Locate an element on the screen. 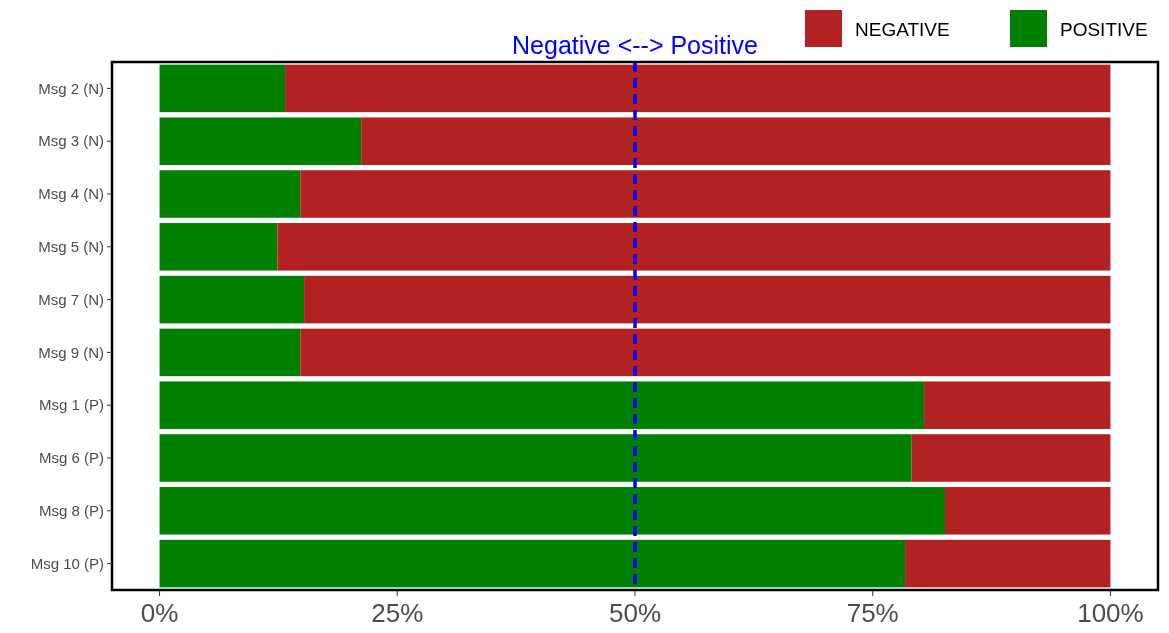  x-tick-label: 0% is located at coordinates (159, 613).